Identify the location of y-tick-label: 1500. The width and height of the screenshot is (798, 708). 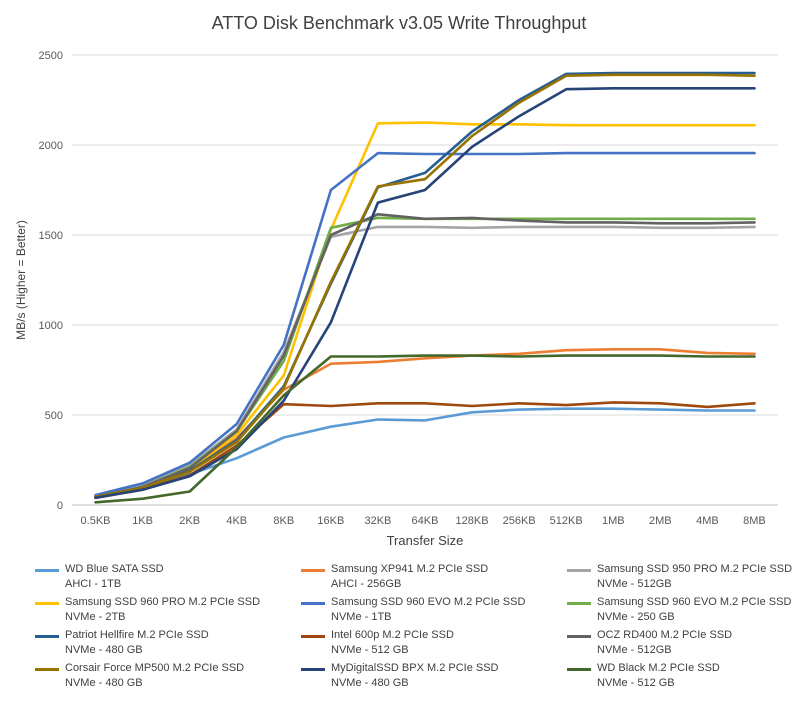
(51, 236).